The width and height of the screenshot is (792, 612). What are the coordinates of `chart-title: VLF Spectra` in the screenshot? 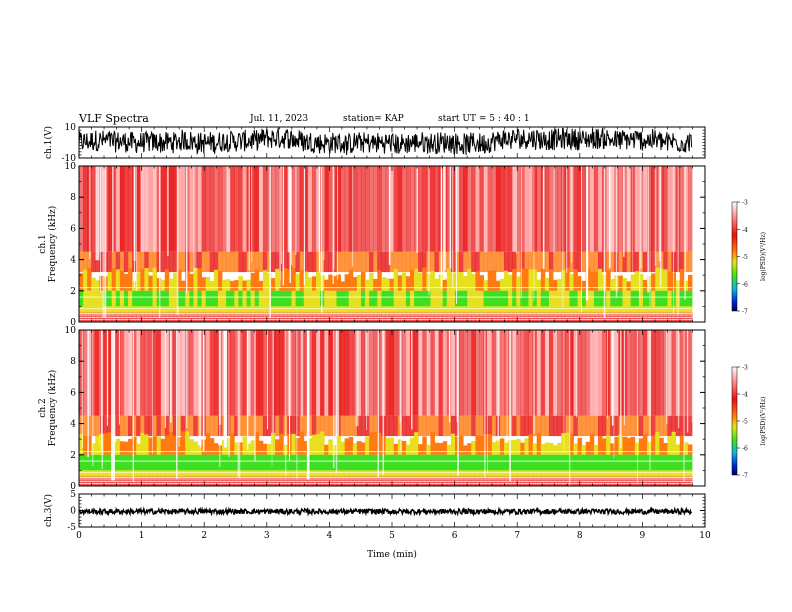 It's located at (114, 118).